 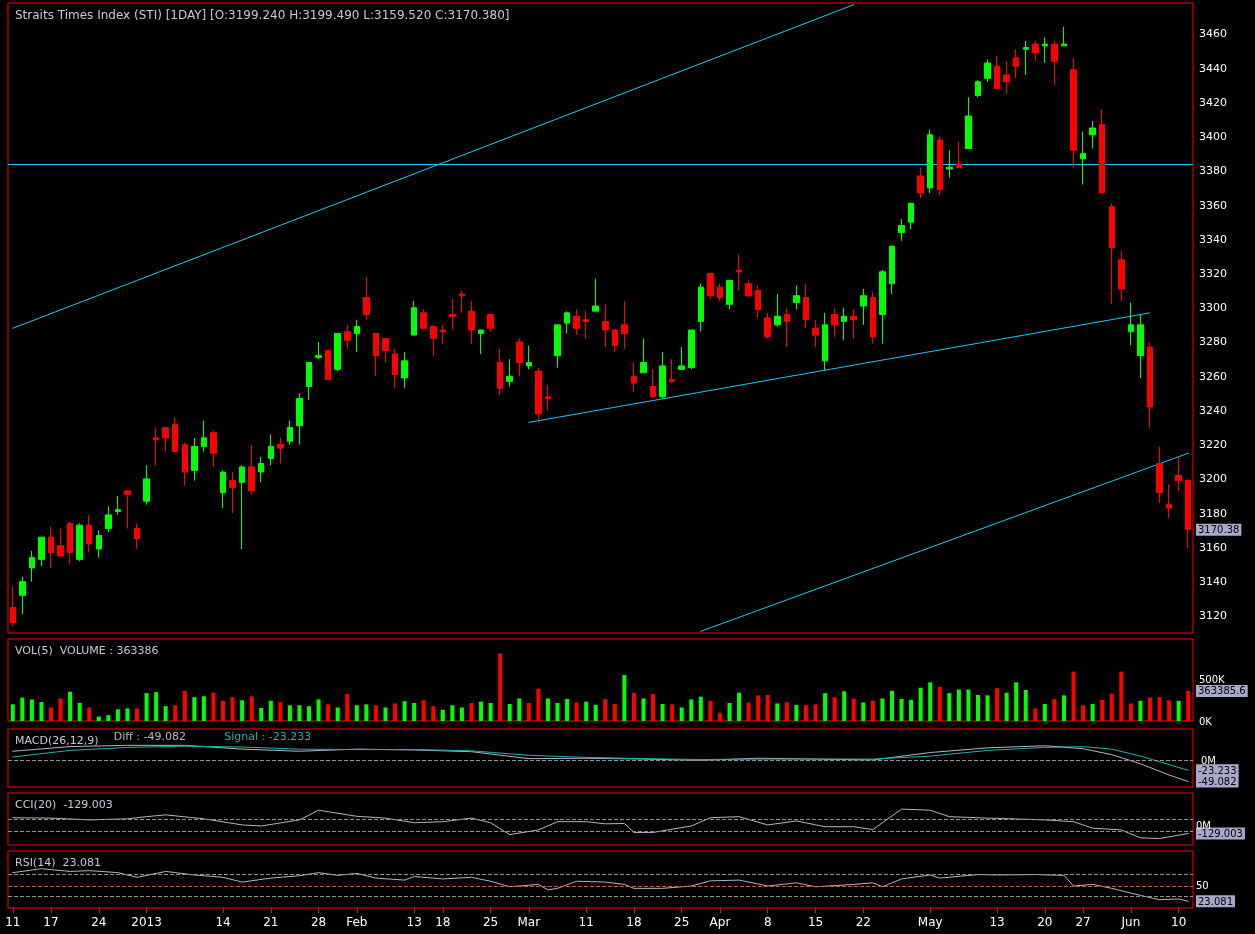 What do you see at coordinates (1217, 770) in the screenshot?
I see `text: -23.233` at bounding box center [1217, 770].